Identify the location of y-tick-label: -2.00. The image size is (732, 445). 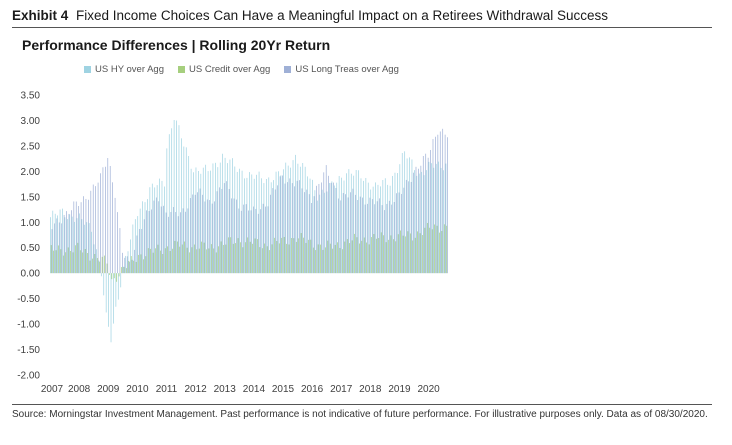
(28, 376).